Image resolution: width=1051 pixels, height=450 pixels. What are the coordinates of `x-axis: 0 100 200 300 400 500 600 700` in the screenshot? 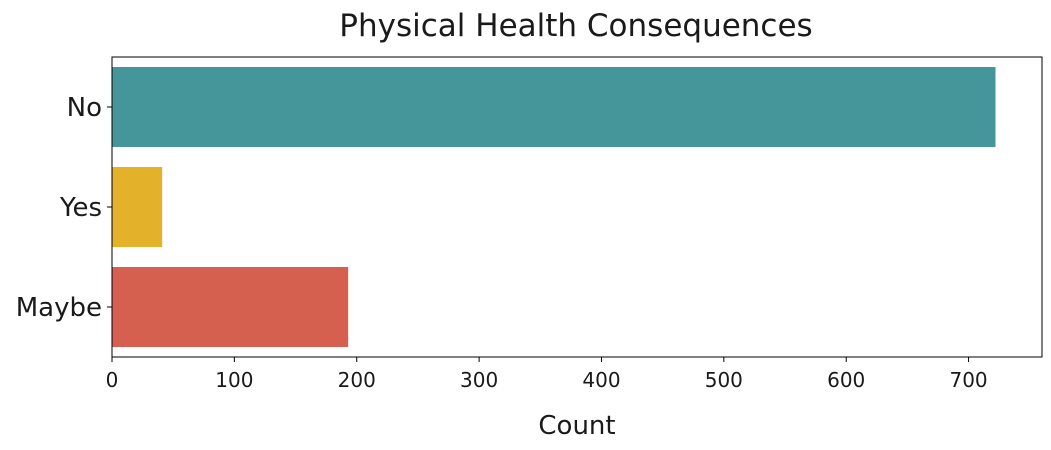 It's located at (547, 374).